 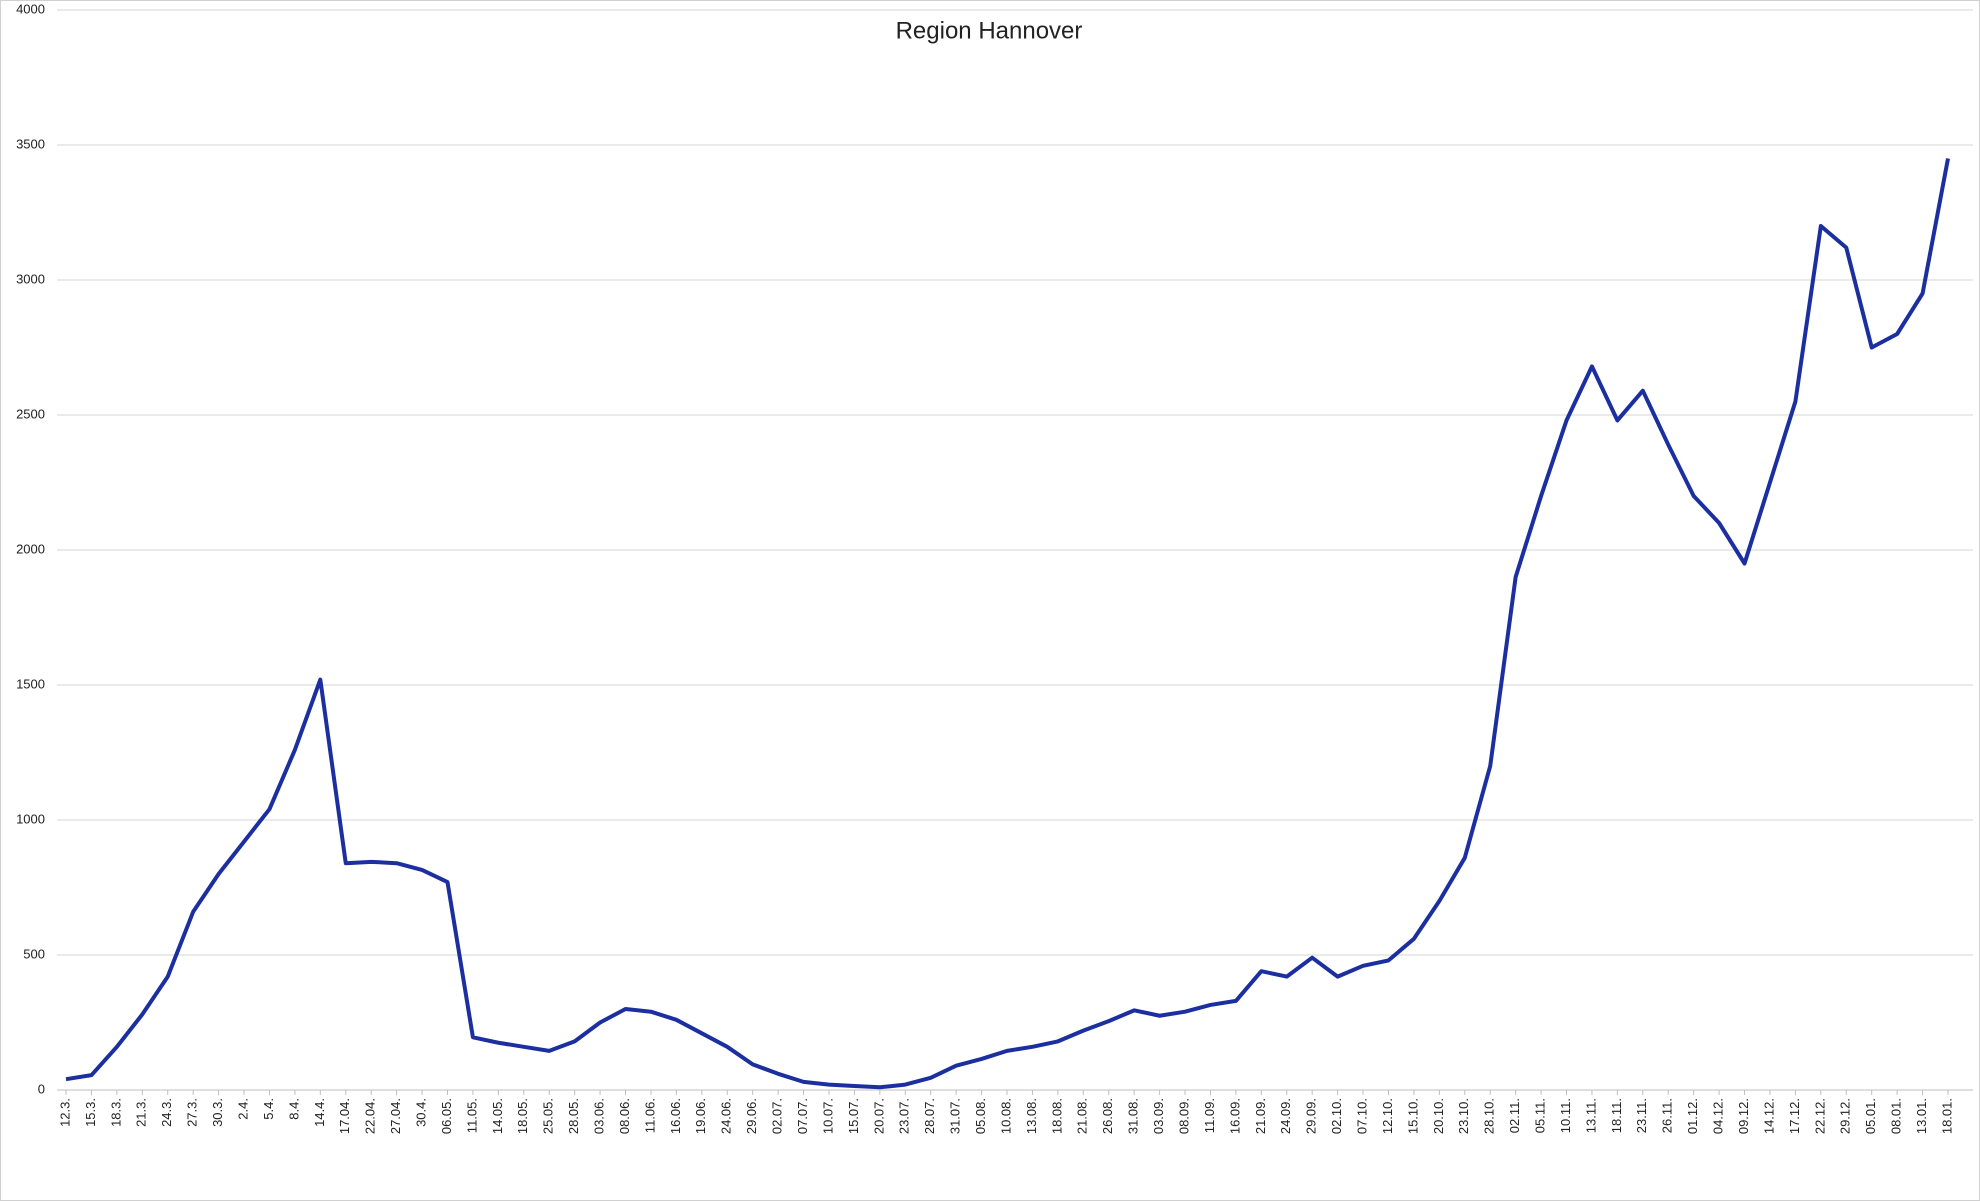 What do you see at coordinates (1768, 1116) in the screenshot?
I see `x-tick-label: 14.12.` at bounding box center [1768, 1116].